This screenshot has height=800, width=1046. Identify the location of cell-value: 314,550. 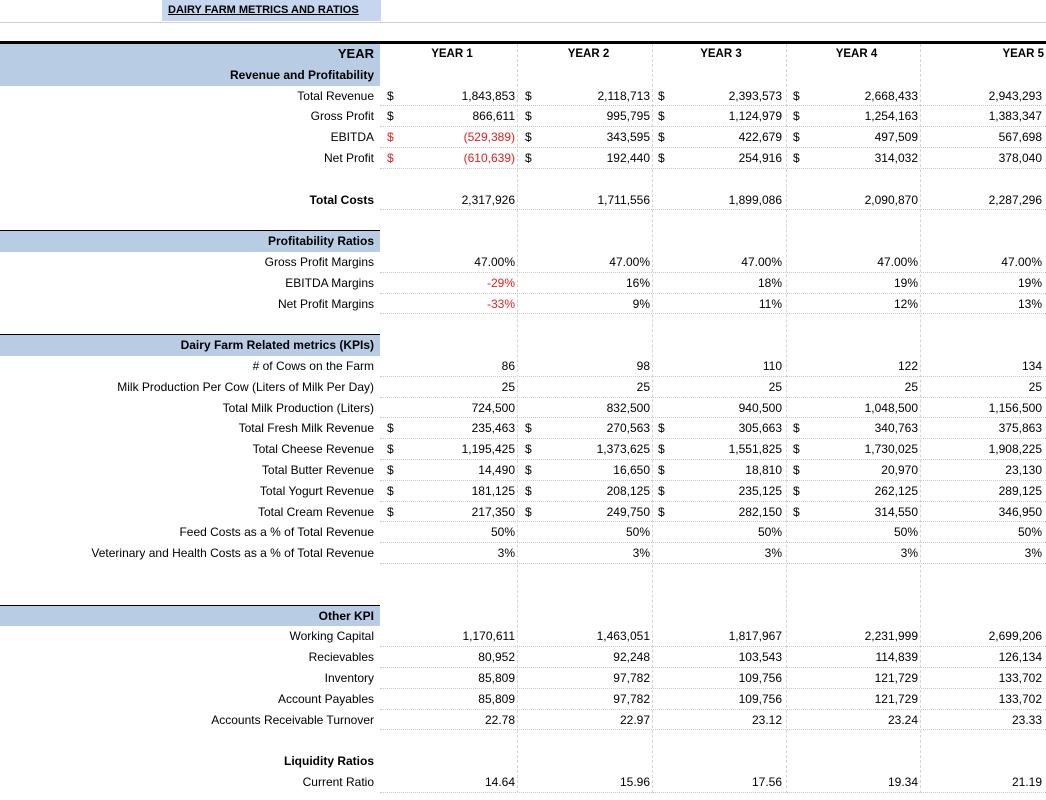
(896, 511).